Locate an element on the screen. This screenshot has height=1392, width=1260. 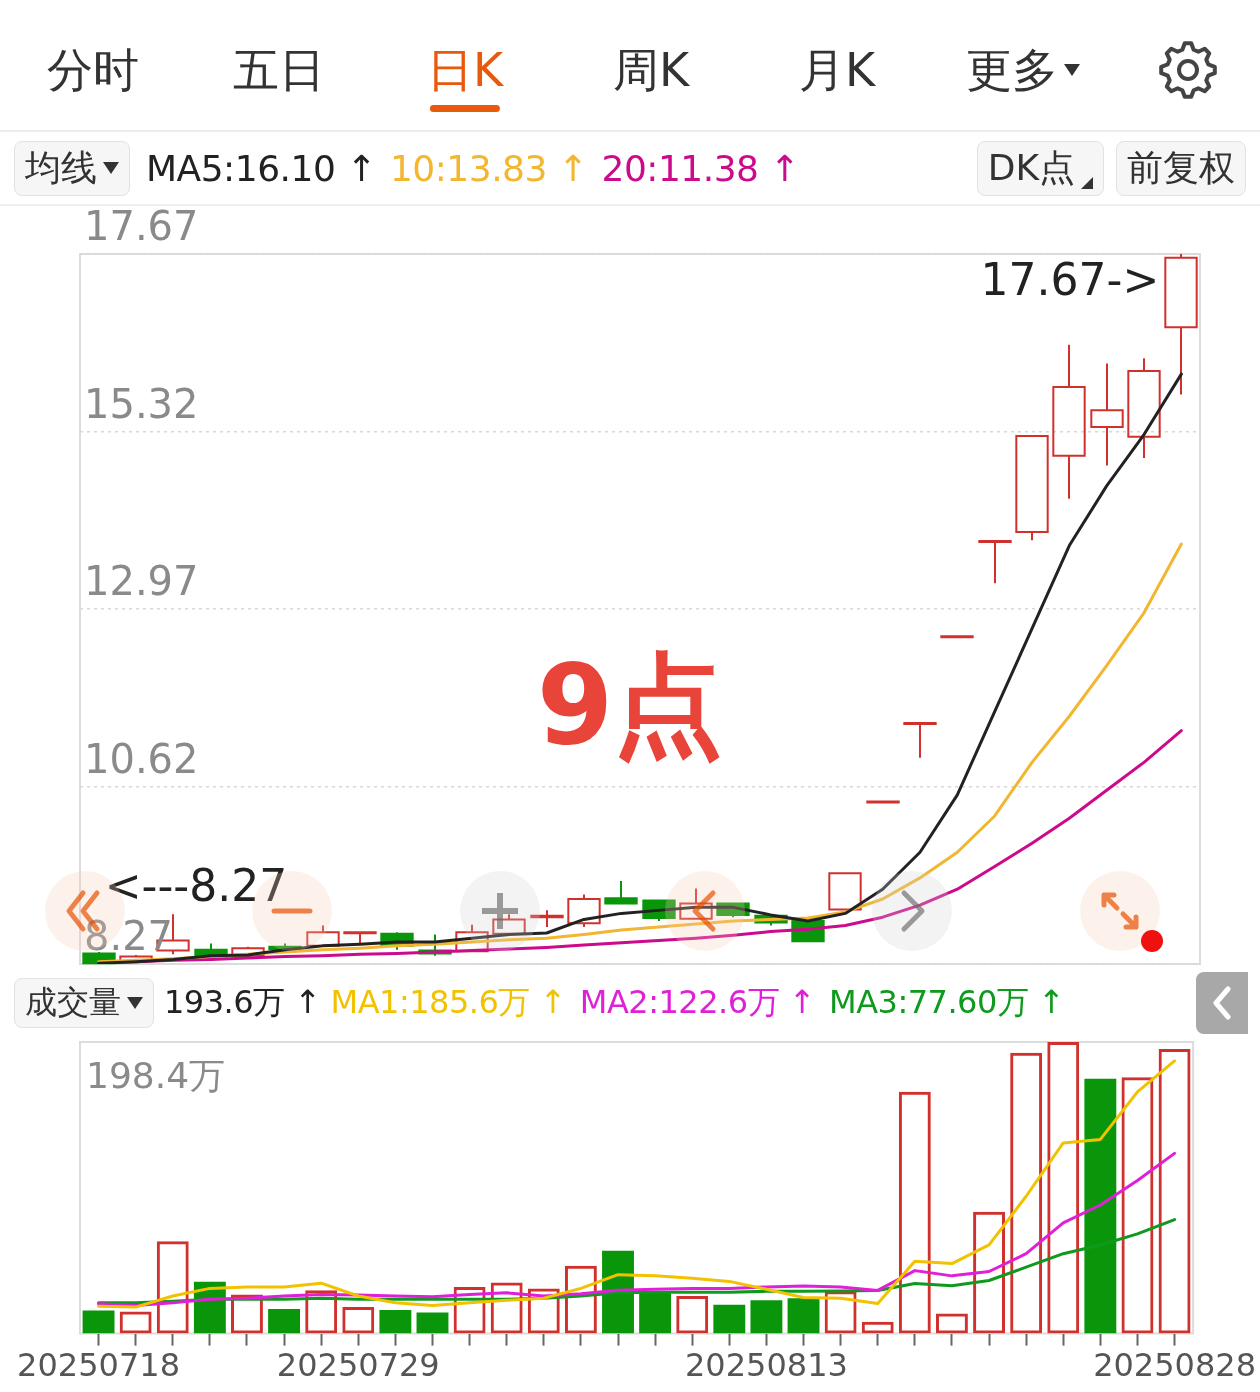
text: 193.6万 ↑ is located at coordinates (242, 1002).